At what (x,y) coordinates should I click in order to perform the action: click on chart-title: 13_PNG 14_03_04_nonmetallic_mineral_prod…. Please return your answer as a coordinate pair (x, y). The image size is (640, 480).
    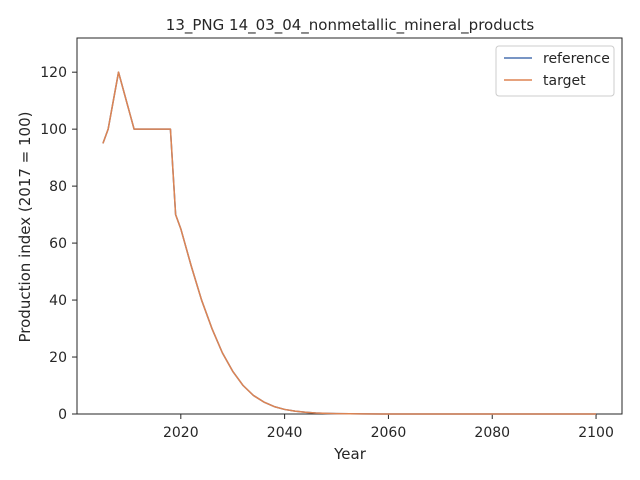
    Looking at the image, I should click on (350, 25).